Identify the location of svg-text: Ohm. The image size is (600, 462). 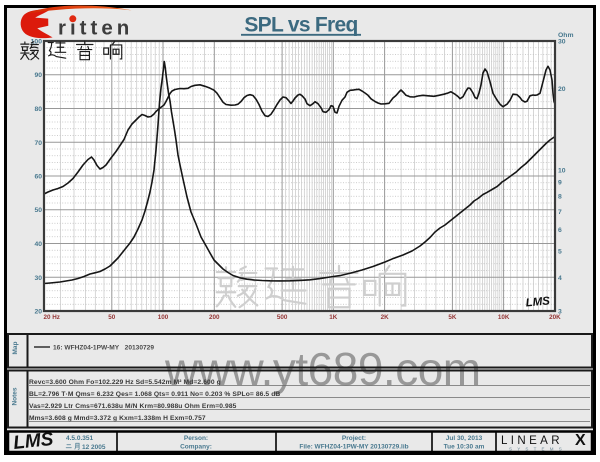
(565, 35).